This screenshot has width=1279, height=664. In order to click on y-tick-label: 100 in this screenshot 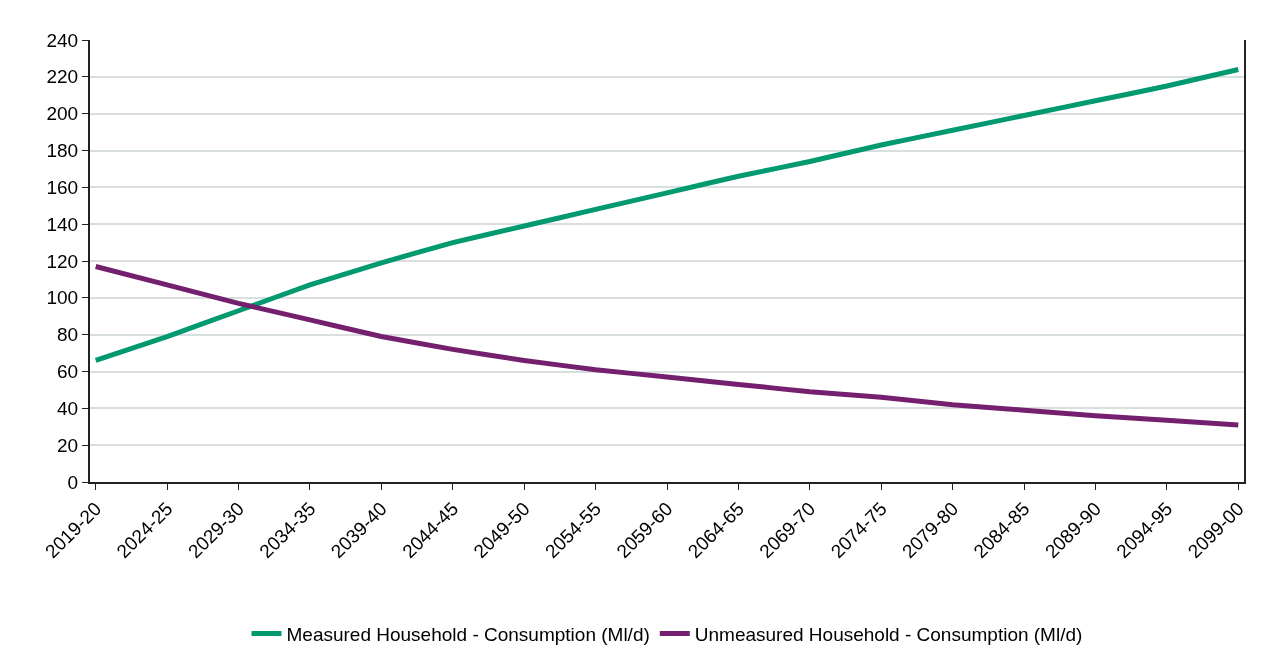, I will do `click(62, 298)`.